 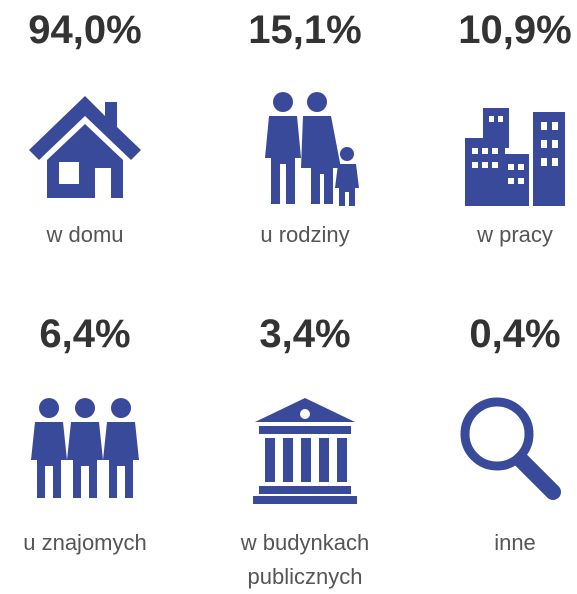 I want to click on percent: 10,9%, so click(x=515, y=30).